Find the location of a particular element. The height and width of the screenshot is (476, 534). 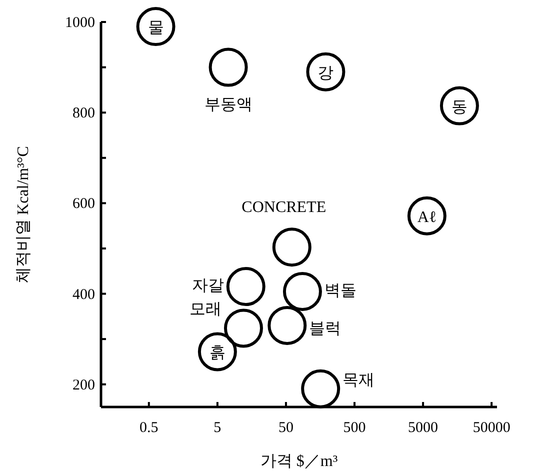

annotation: 물 is located at coordinates (156, 28).